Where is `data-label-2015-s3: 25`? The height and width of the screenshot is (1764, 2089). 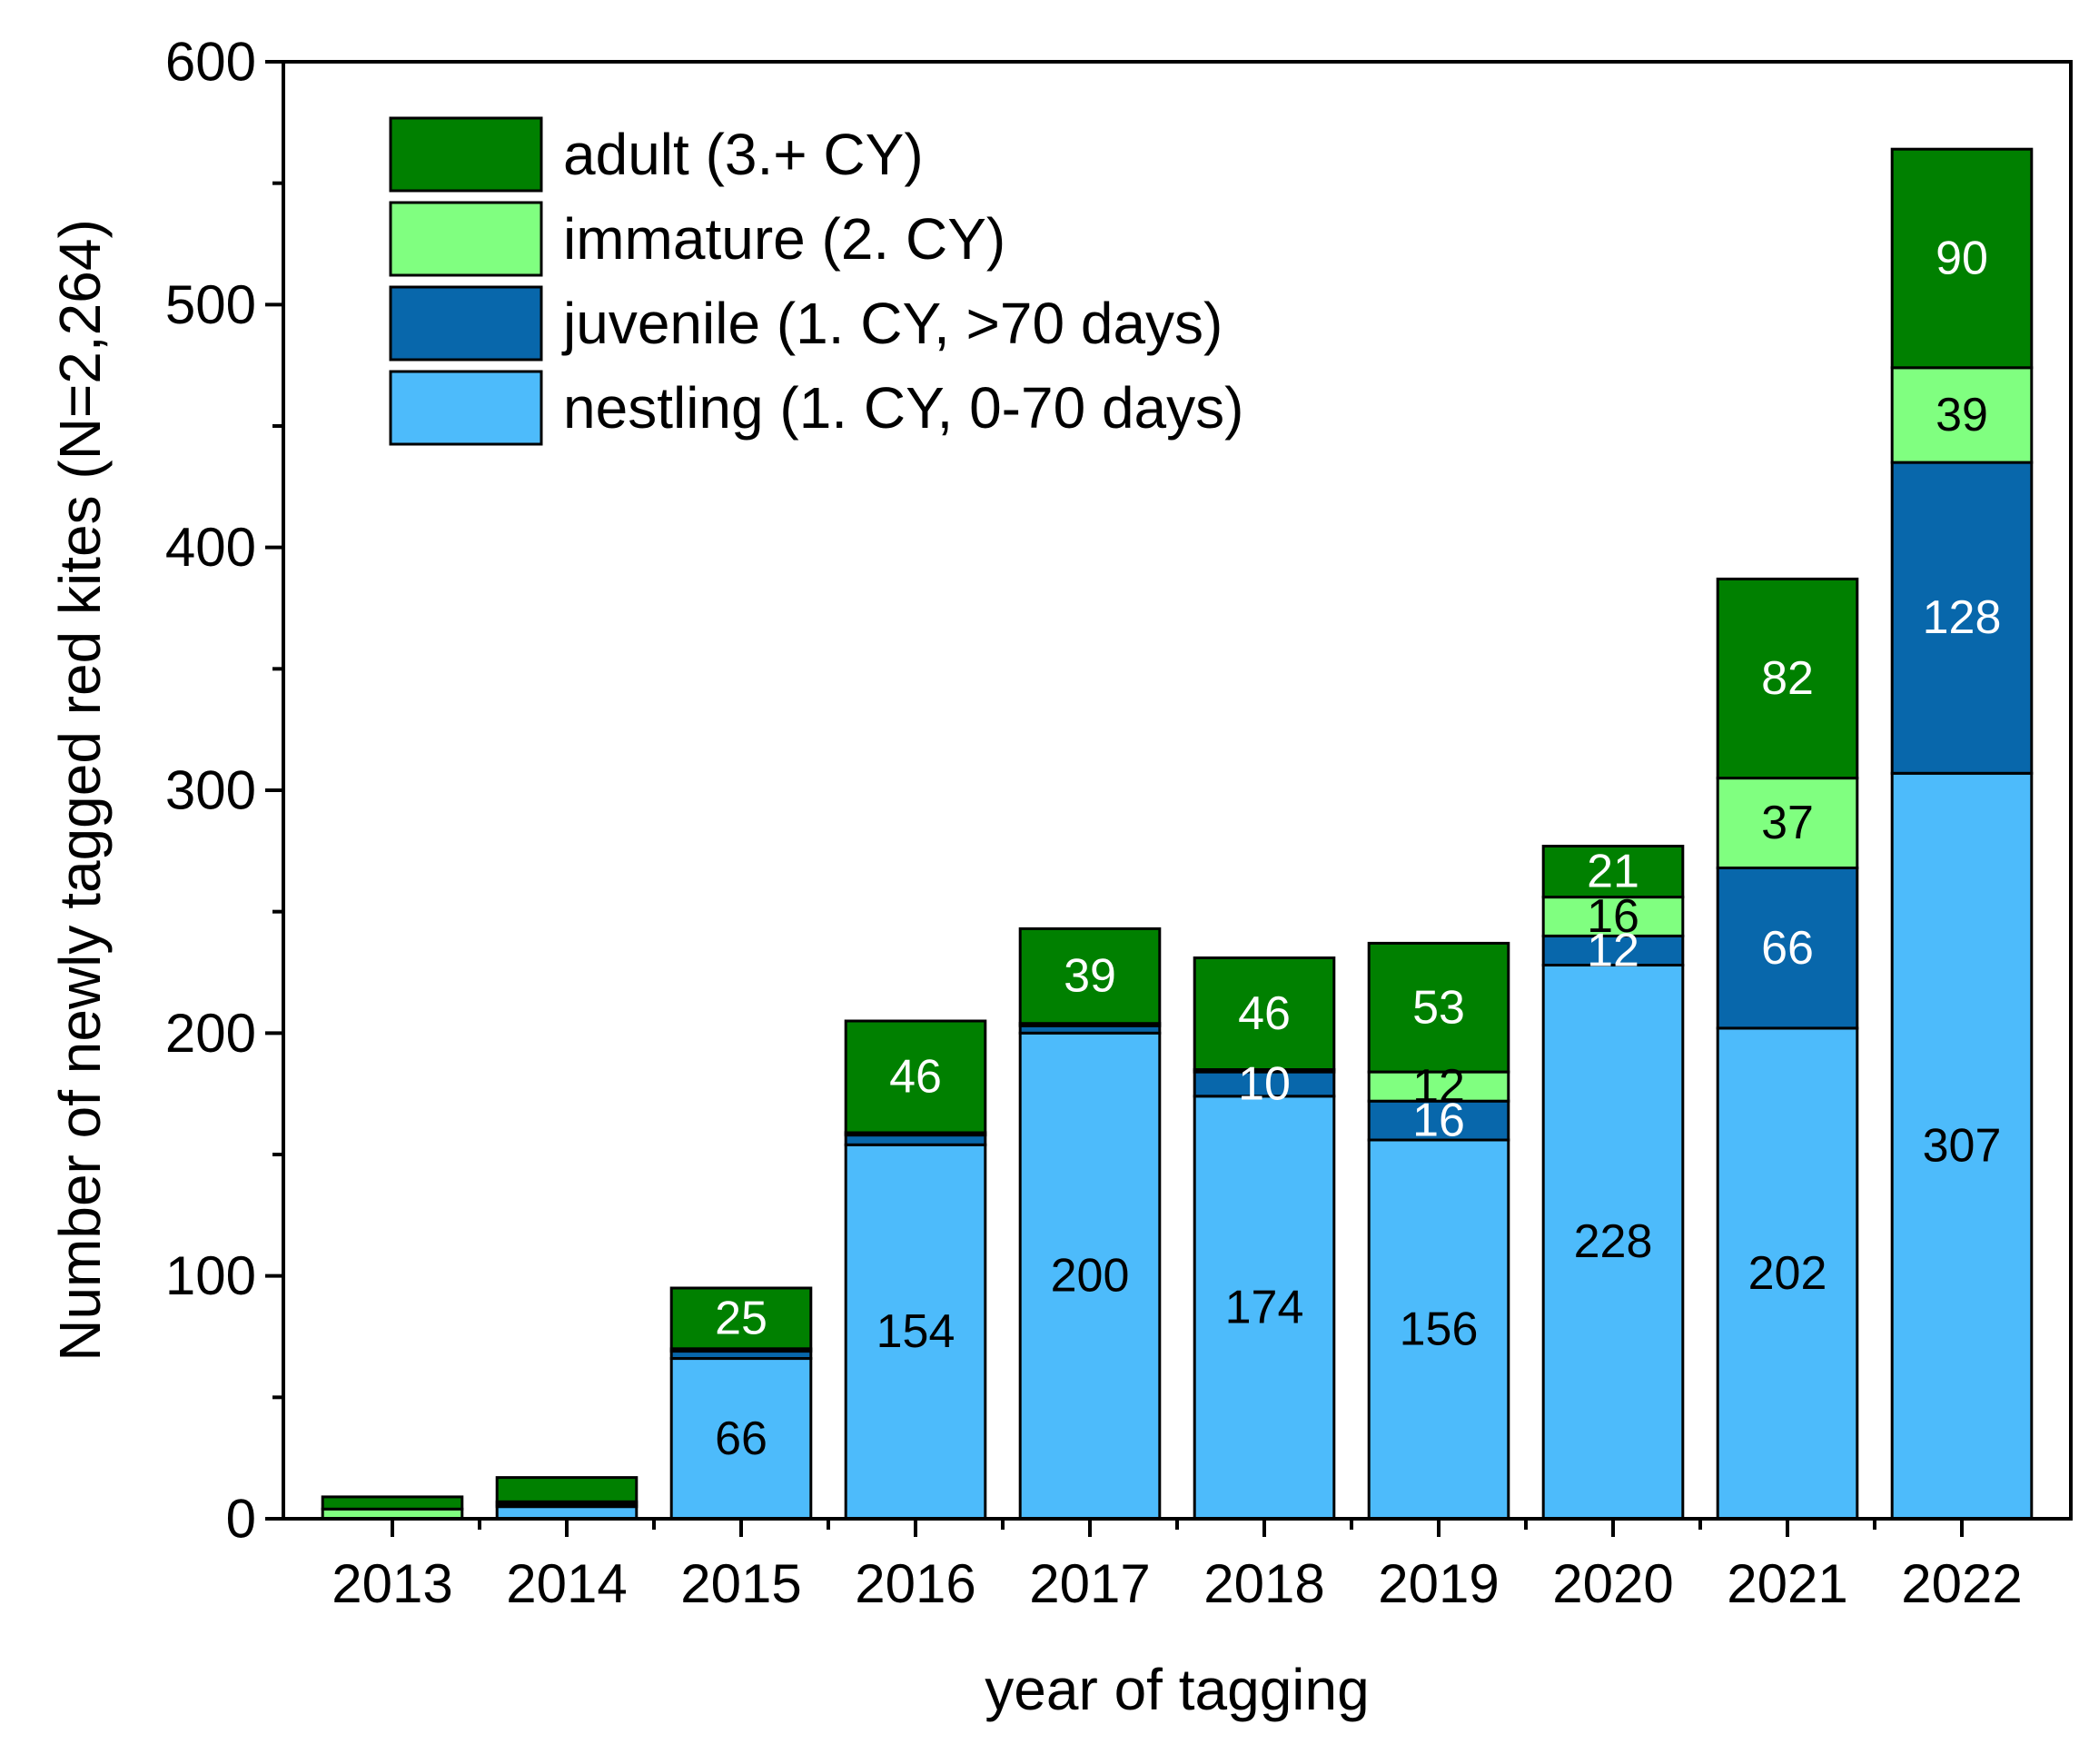
data-label-2015-s3: 25 is located at coordinates (741, 1319).